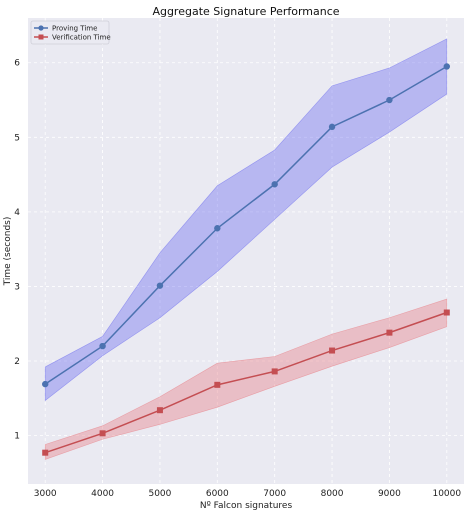 The width and height of the screenshot is (474, 515). Describe the element at coordinates (45, 494) in the screenshot. I see `x-tick-label: 3000` at that location.